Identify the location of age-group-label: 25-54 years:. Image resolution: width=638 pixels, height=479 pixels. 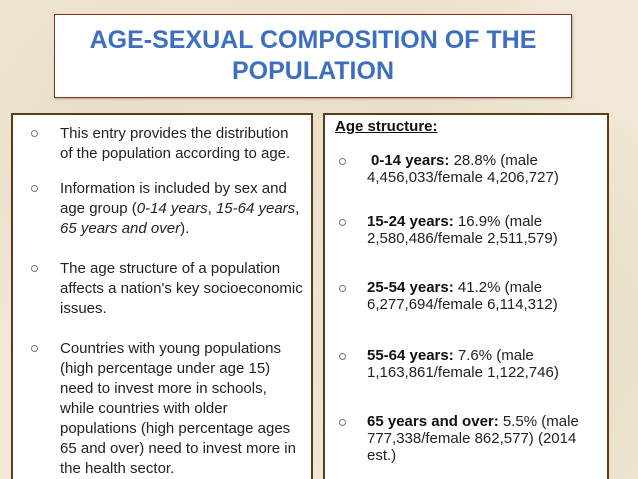
(410, 287).